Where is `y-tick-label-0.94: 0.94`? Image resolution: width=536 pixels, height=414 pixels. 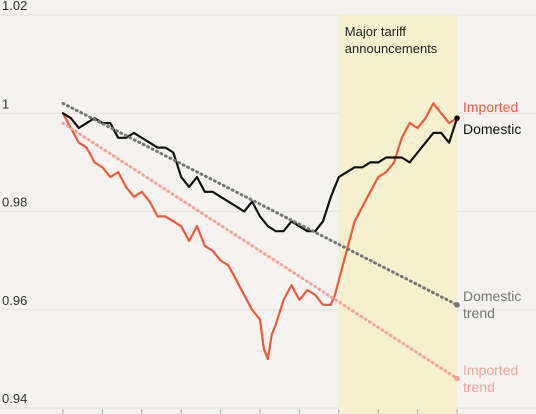
y-tick-label-0.94: 0.94 is located at coordinates (14, 398).